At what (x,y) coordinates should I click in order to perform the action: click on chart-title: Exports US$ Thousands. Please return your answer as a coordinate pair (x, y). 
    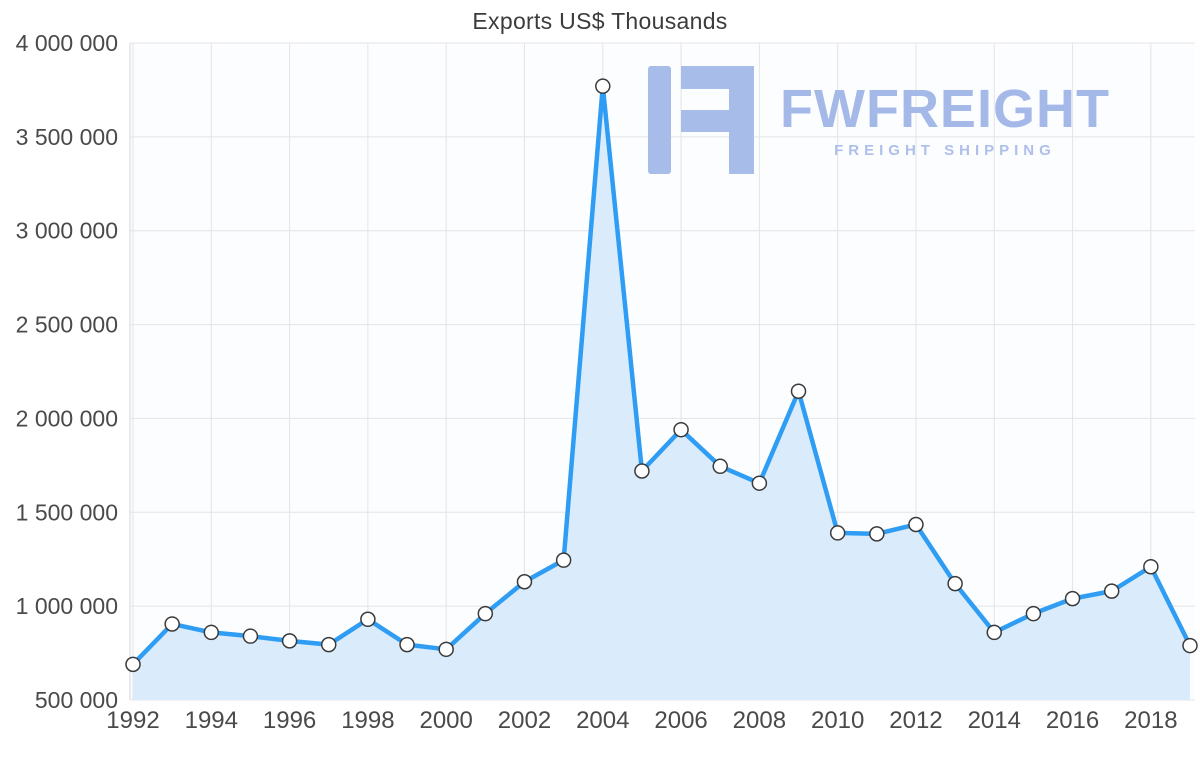
    Looking at the image, I should click on (600, 21).